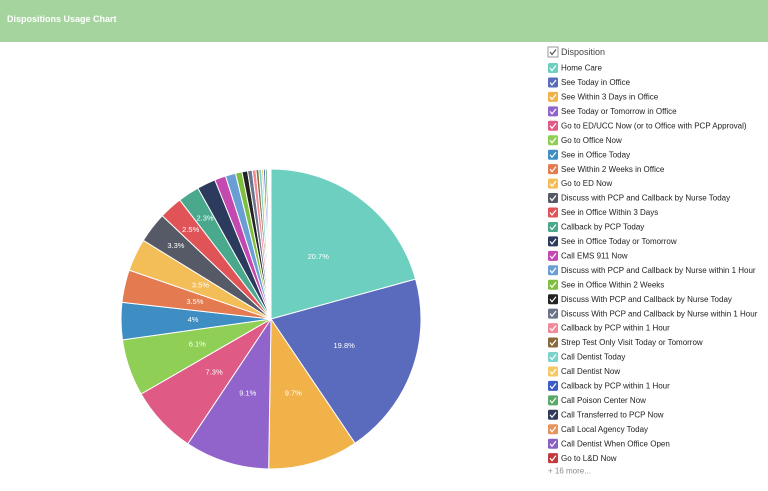 Image resolution: width=768 pixels, height=491 pixels. Describe the element at coordinates (590, 371) in the screenshot. I see `legend-label: Call Dentist Now` at that location.